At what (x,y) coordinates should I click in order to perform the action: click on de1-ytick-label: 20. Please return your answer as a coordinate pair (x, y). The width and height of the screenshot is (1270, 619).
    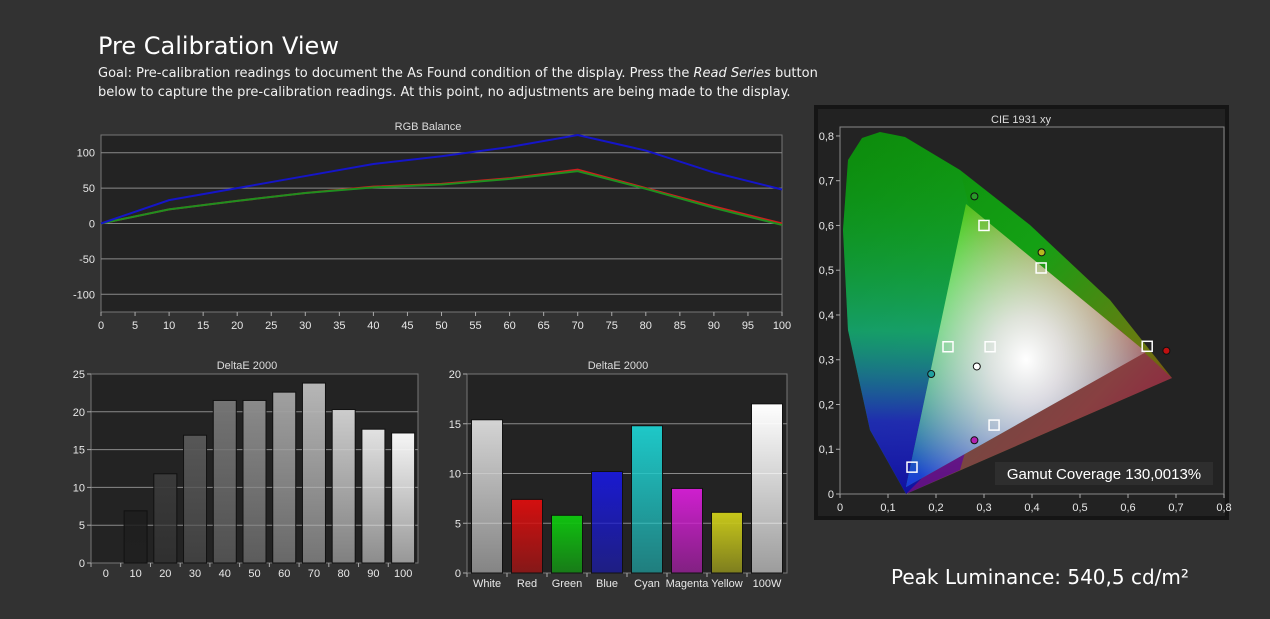
    Looking at the image, I should click on (79, 413).